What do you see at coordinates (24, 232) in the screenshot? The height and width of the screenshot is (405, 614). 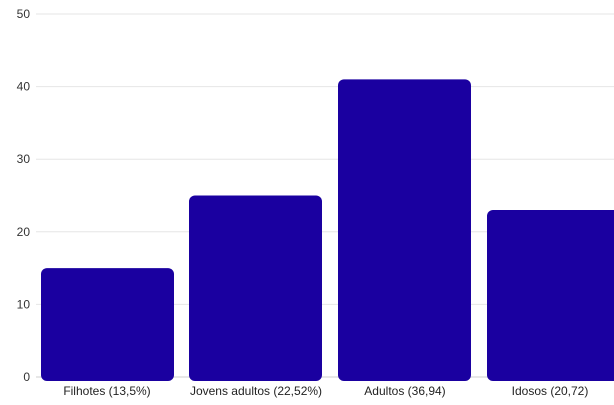 I see `y-tick-label: 20` at bounding box center [24, 232].